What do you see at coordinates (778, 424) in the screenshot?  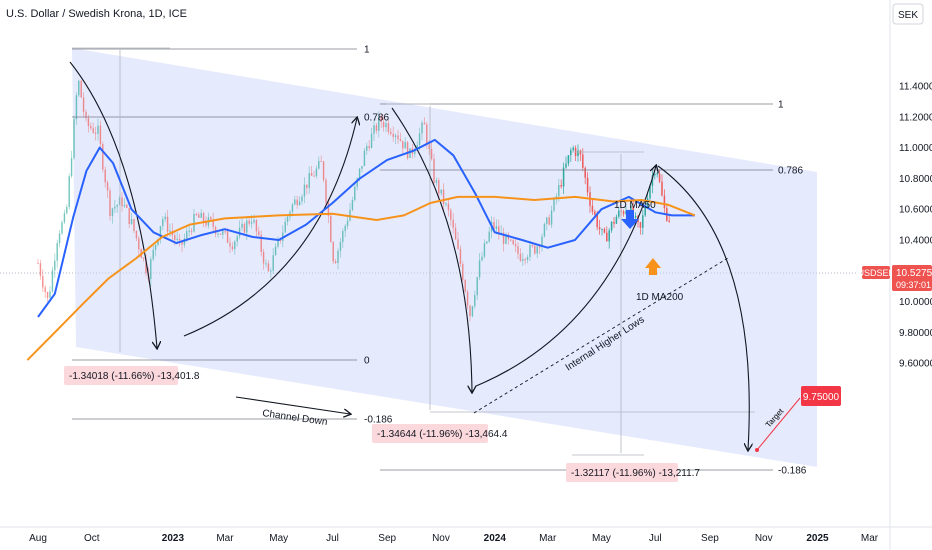 I see `target-line` at bounding box center [778, 424].